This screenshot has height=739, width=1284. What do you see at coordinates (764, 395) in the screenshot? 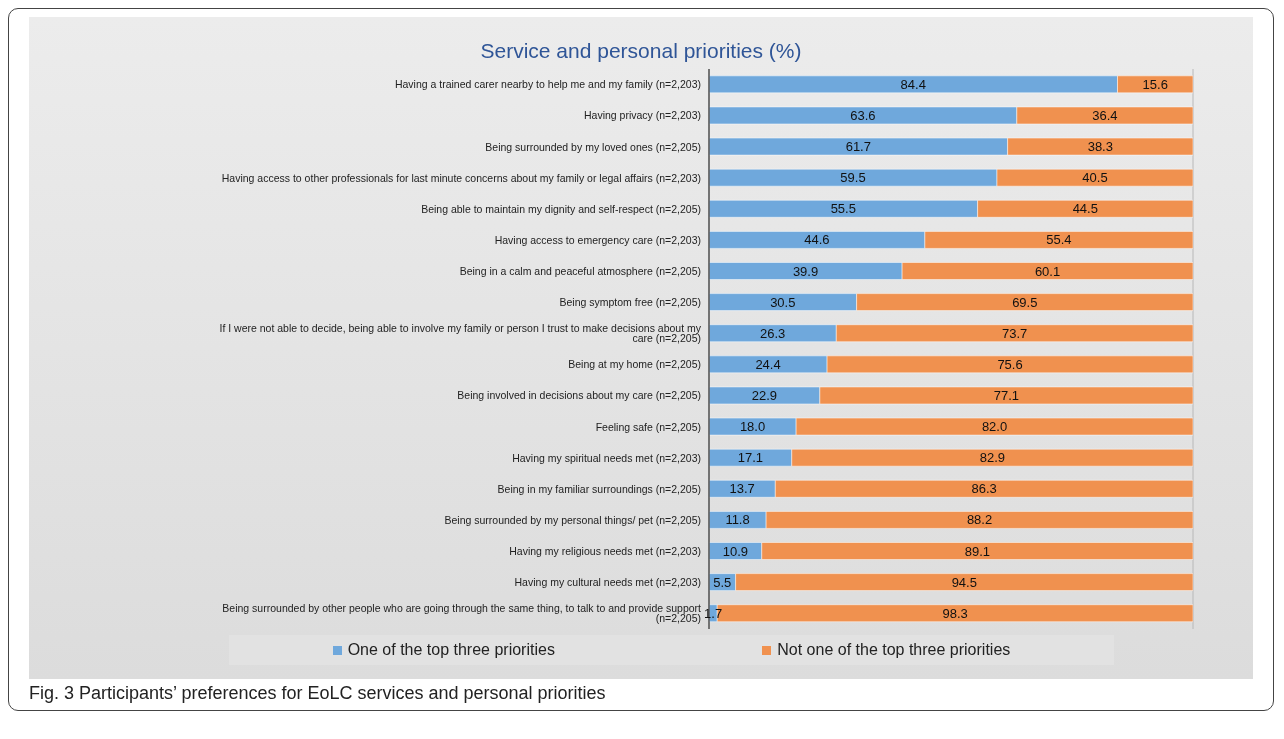
I see `data-label: 22.9` at bounding box center [764, 395].